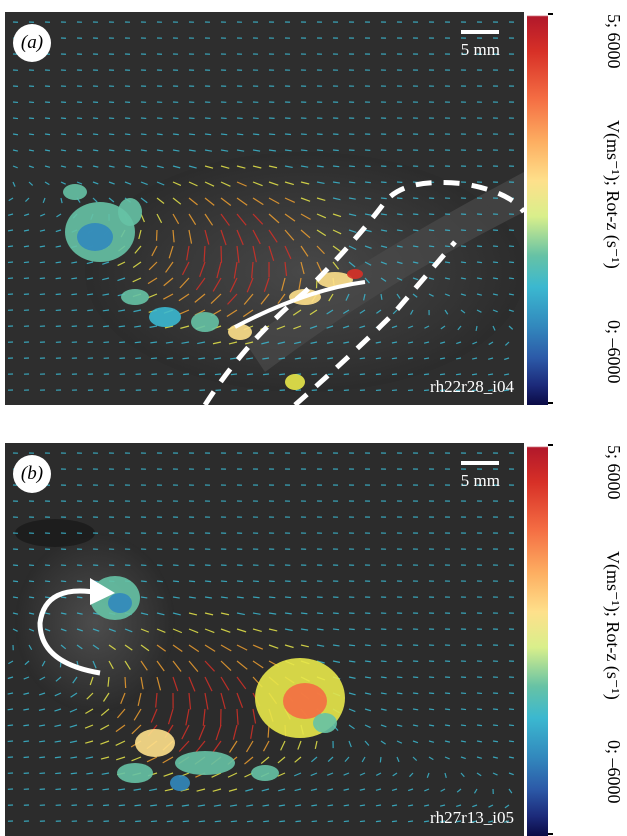  Describe the element at coordinates (375, 322) in the screenshot. I see `wing-outline-a2` at that location.